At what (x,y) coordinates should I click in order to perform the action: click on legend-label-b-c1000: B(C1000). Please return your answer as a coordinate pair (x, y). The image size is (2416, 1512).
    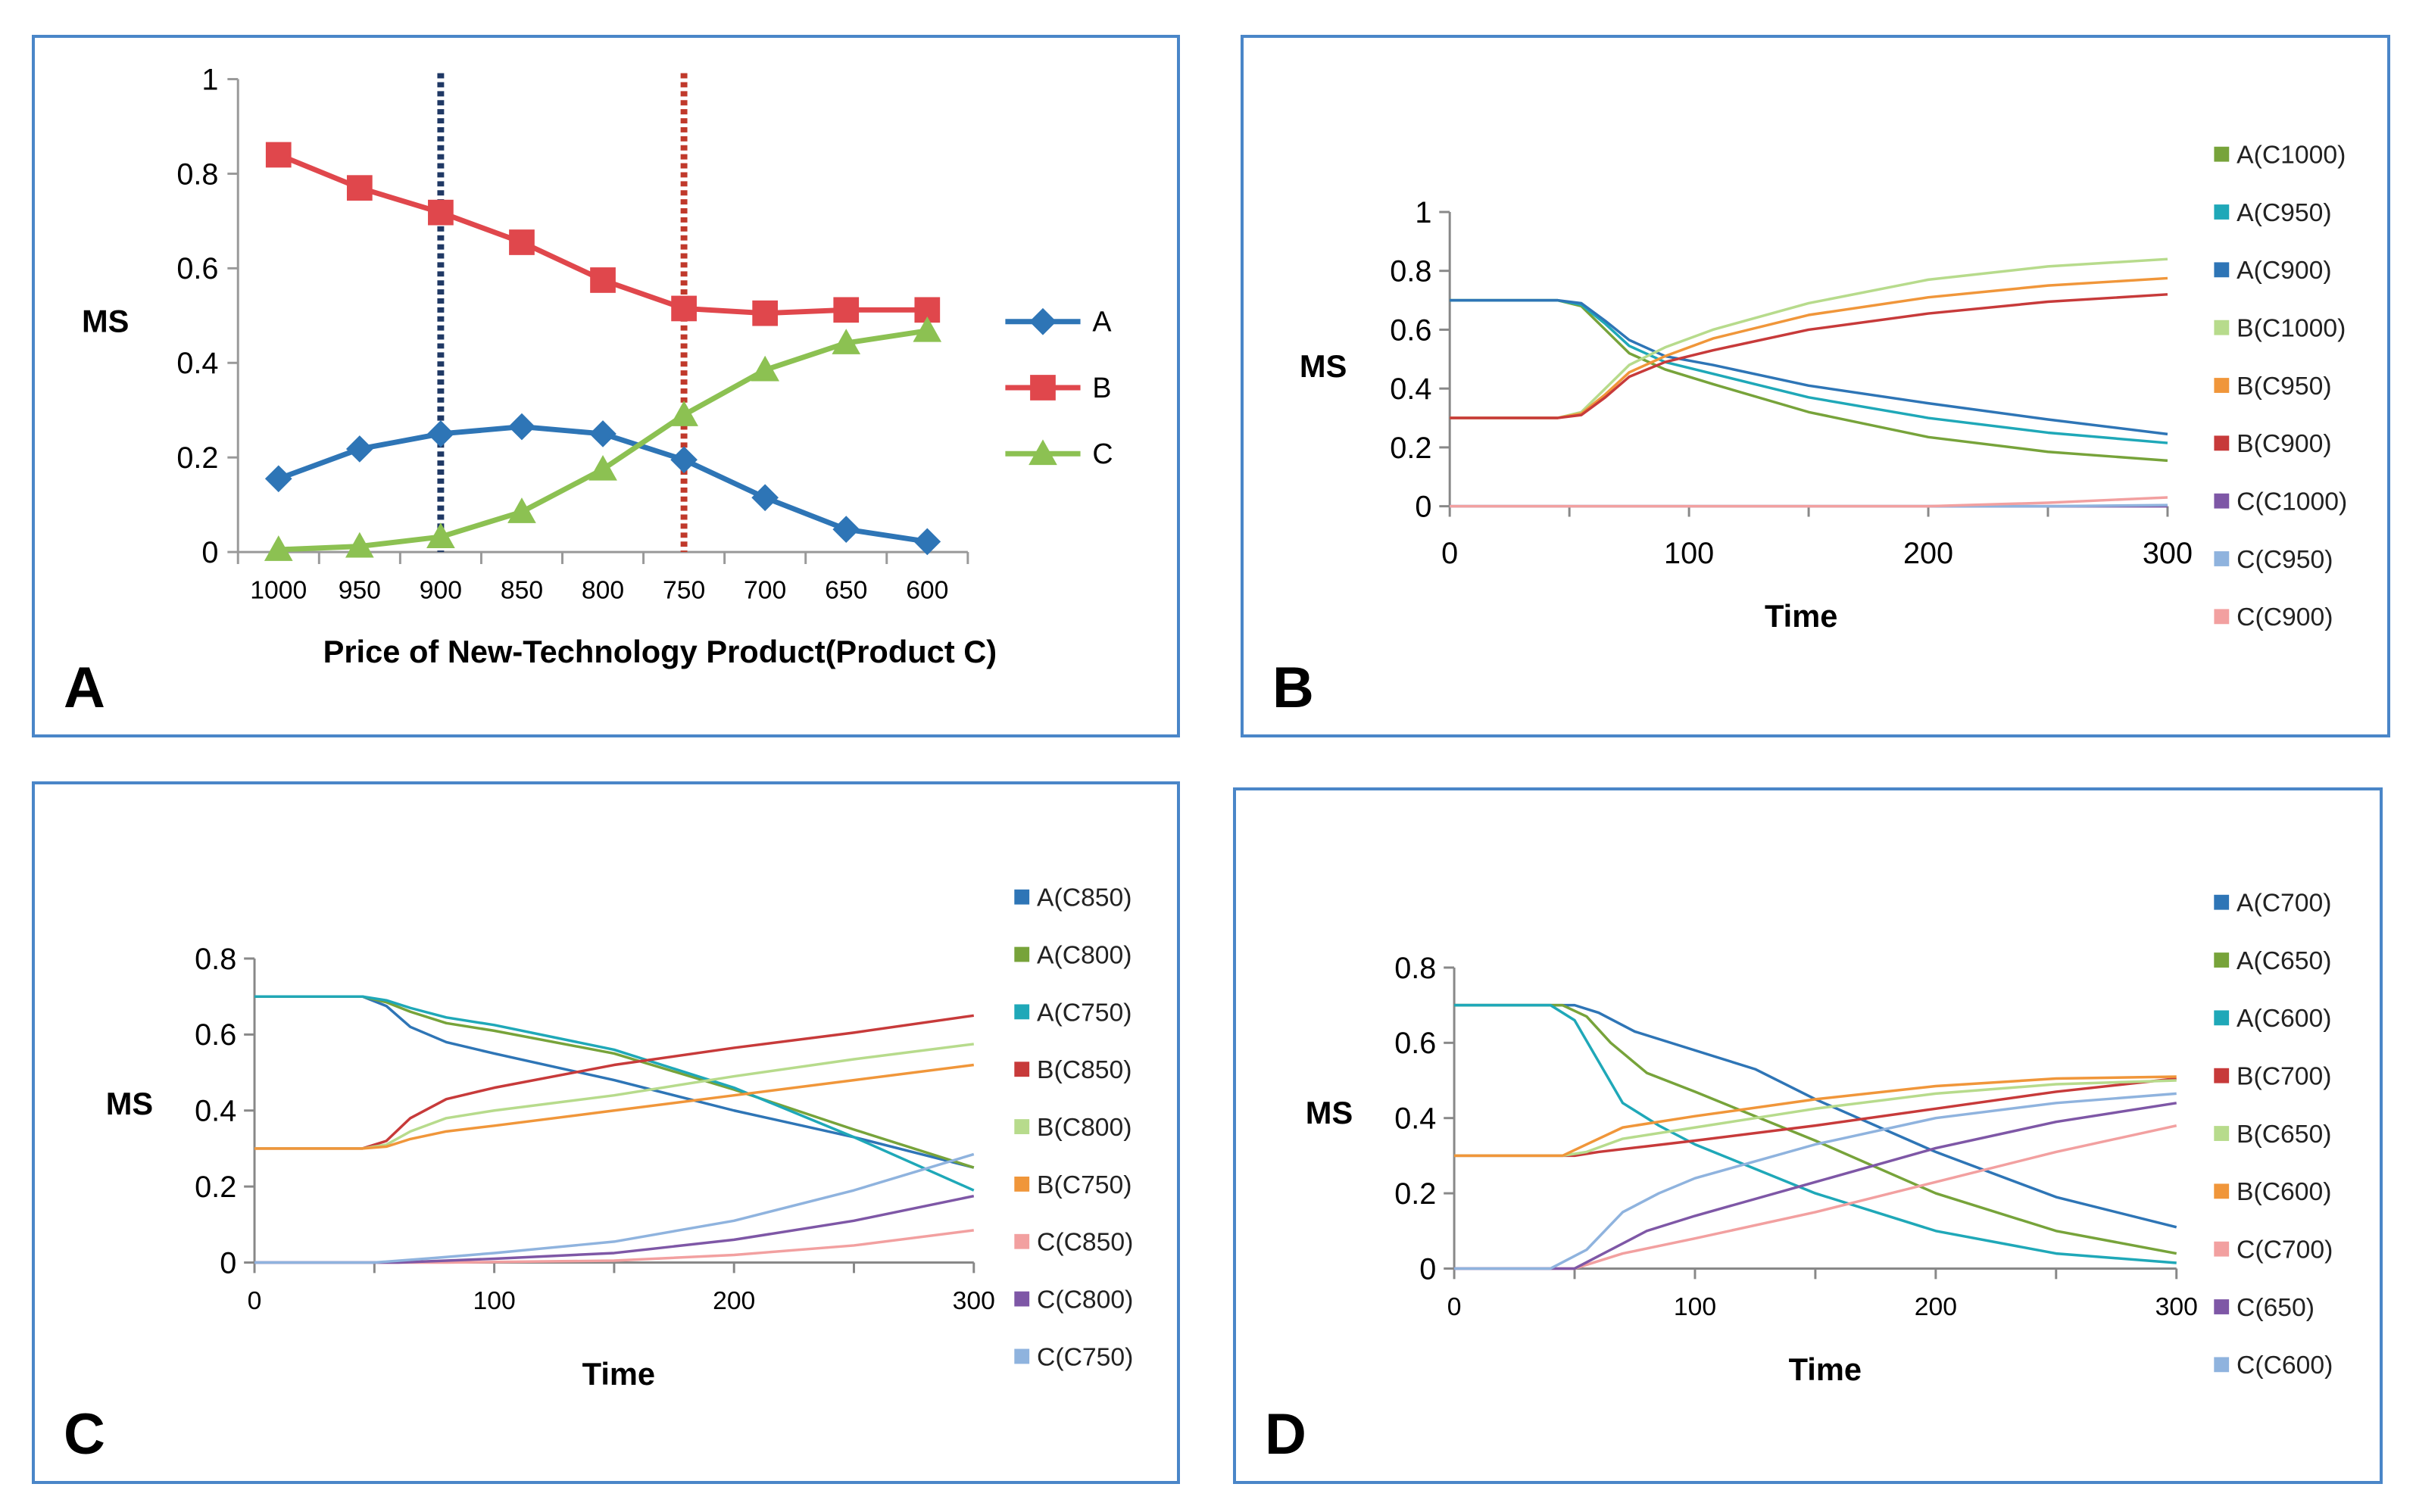
    Looking at the image, I should click on (2291, 328).